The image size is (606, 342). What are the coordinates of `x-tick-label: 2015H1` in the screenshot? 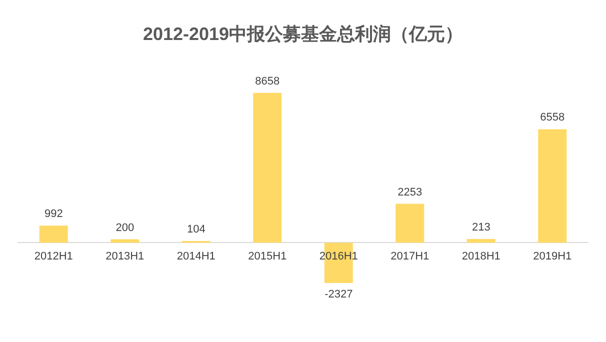 It's located at (267, 256).